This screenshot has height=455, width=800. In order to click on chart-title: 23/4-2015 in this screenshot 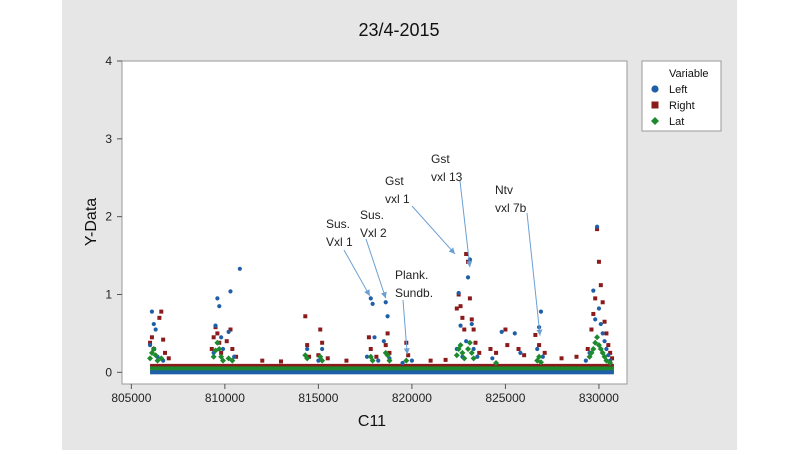, I will do `click(398, 30)`.